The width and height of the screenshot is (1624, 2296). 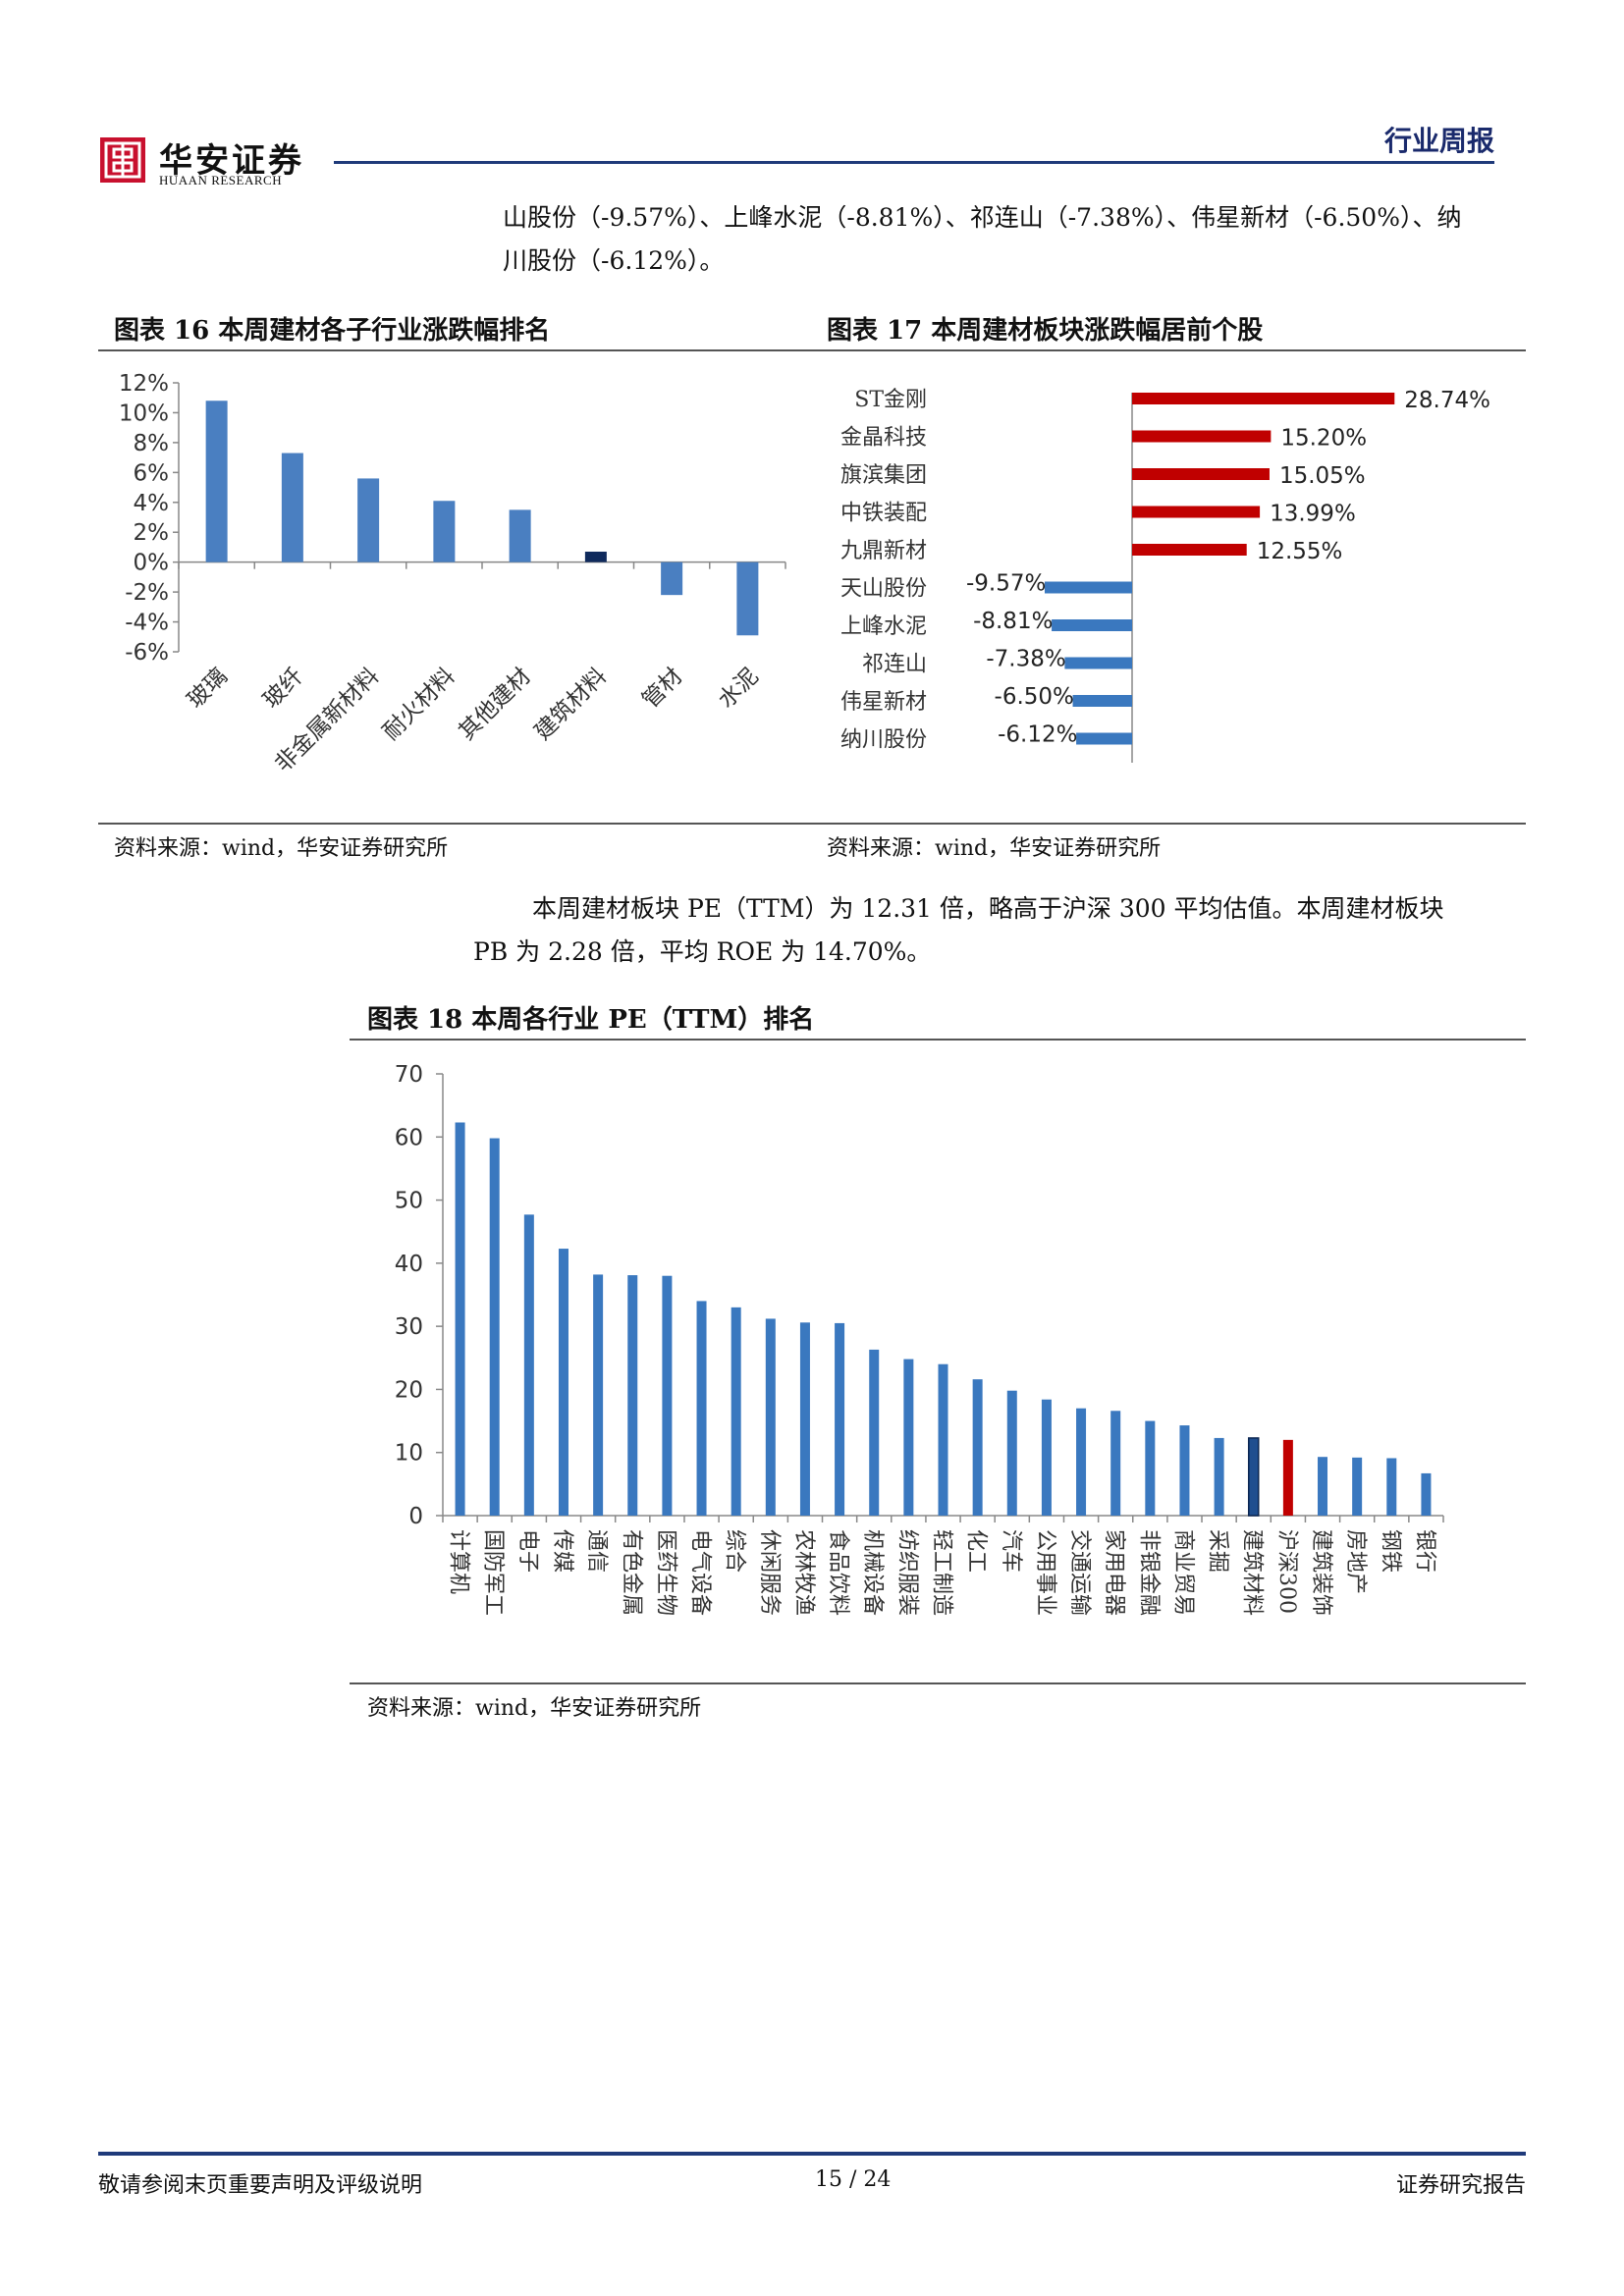 What do you see at coordinates (1006, 584) in the screenshot?
I see `fig17-value-label: -9.57%` at bounding box center [1006, 584].